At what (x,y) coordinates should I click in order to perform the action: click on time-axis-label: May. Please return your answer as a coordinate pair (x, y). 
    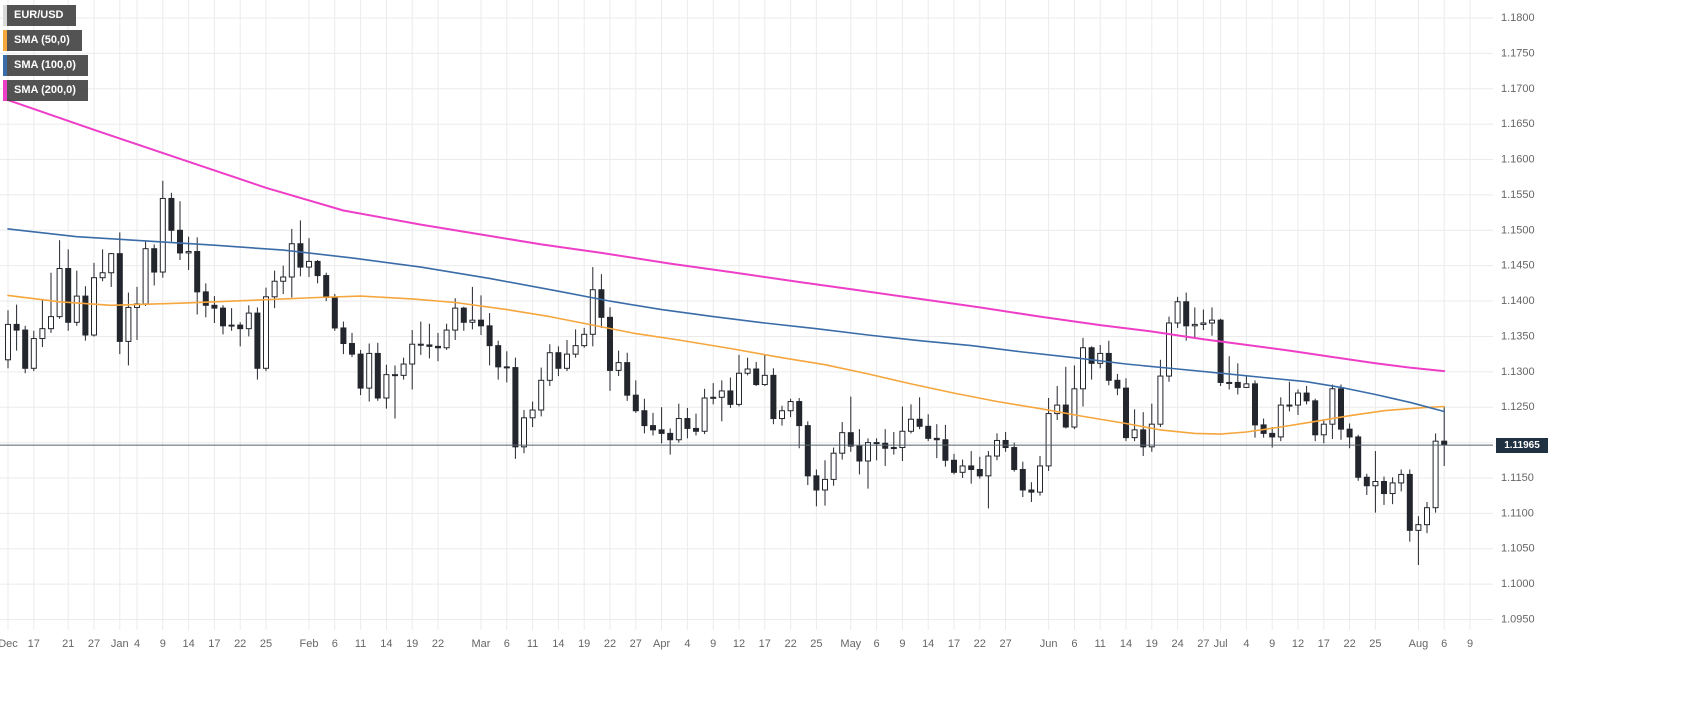
    Looking at the image, I should click on (850, 644).